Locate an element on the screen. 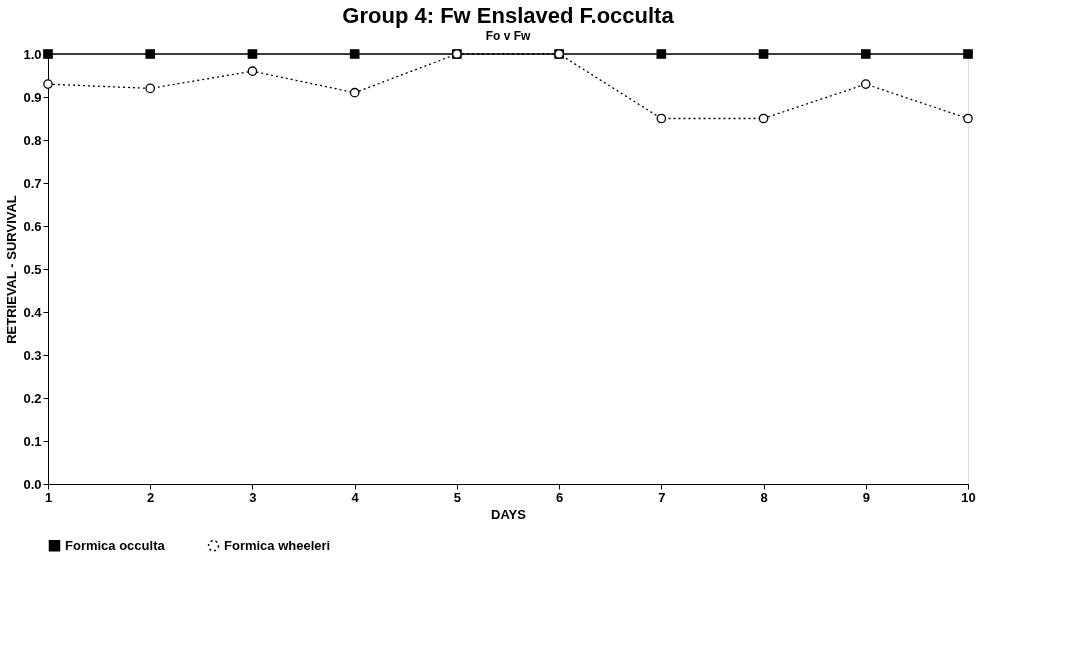 This screenshot has height=655, width=1091. x-tick-label: 3 is located at coordinates (253, 497).